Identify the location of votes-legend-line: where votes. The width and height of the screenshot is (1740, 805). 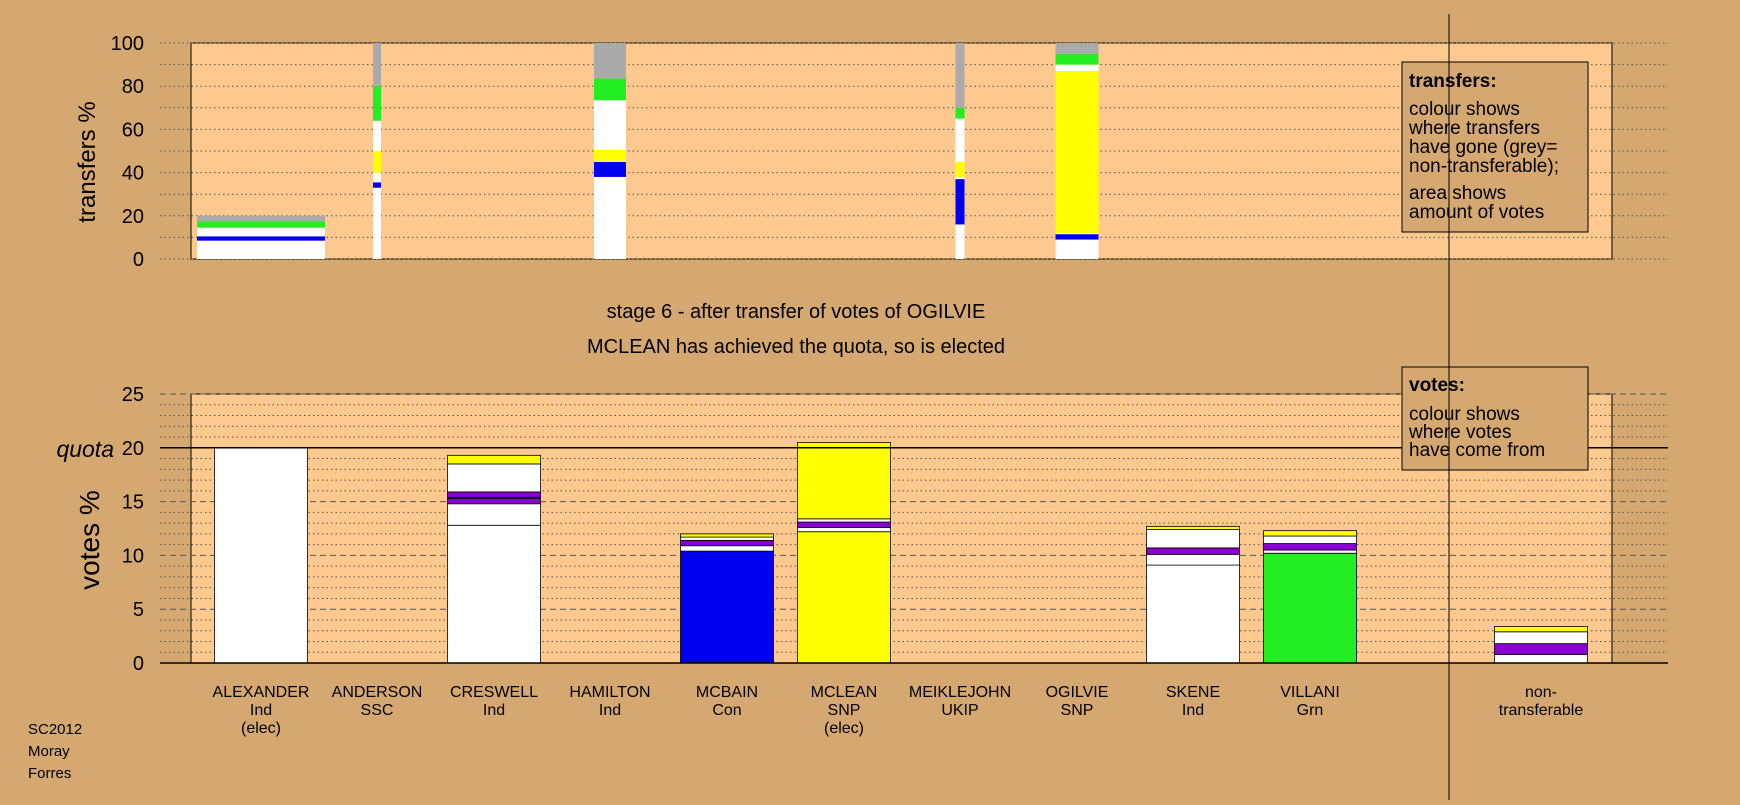
(1459, 432).